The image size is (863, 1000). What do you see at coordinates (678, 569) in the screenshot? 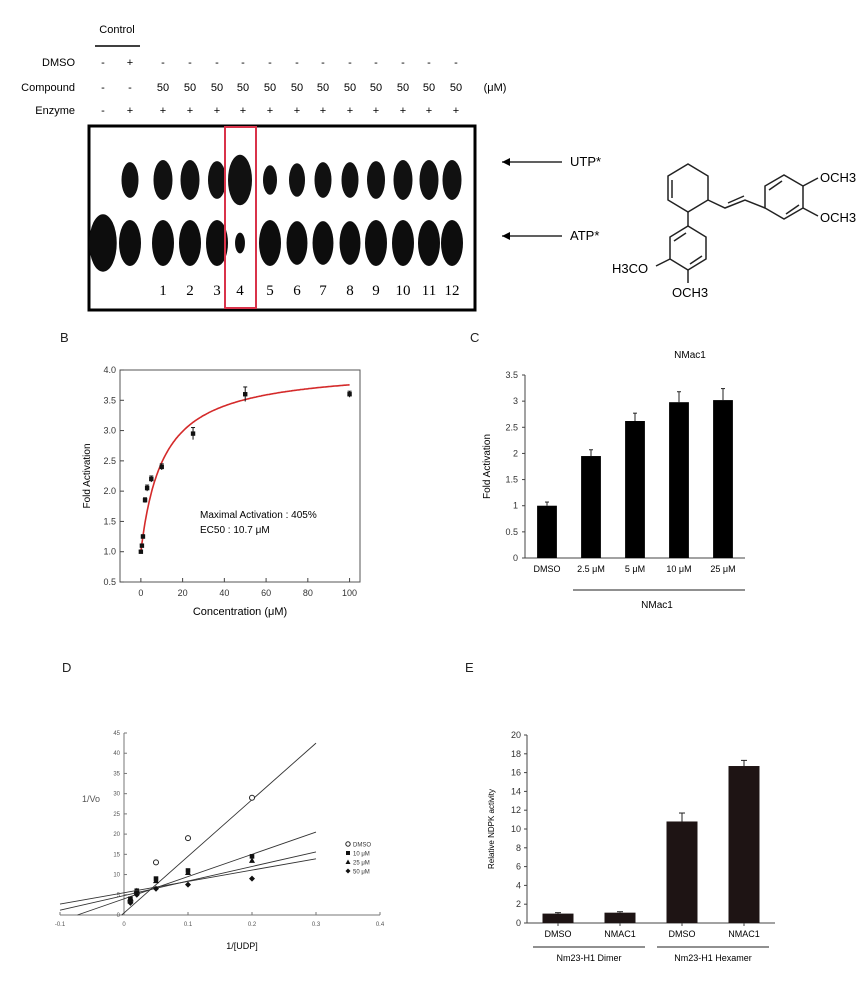
I see `category-label: 10 μM` at bounding box center [678, 569].